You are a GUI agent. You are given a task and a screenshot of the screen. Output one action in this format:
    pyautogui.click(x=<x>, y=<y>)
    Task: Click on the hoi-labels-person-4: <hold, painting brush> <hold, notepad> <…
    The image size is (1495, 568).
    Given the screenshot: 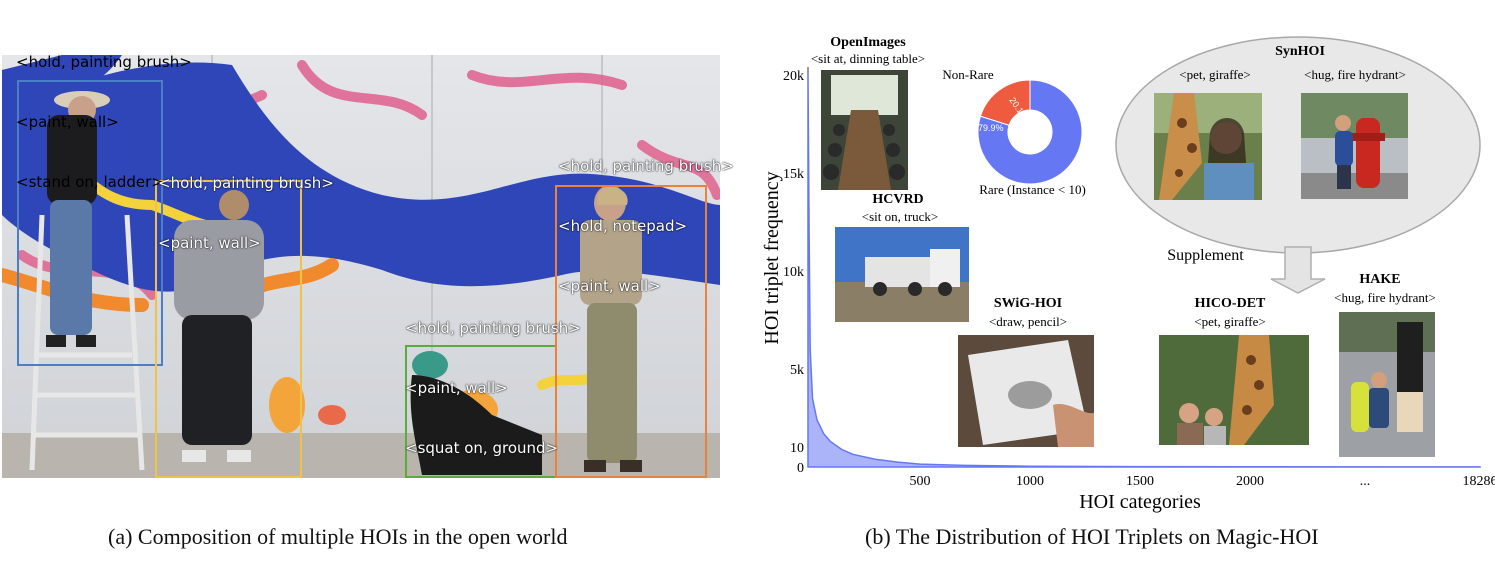 What is the action you would take?
    pyautogui.click(x=646, y=226)
    